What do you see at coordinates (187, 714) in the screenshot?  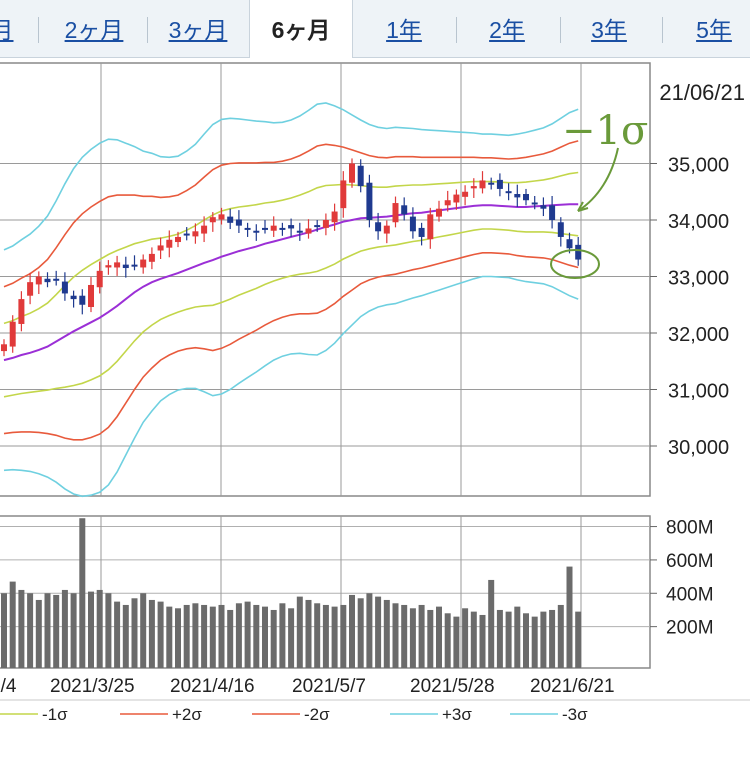 I see `legend-label: +2σ` at bounding box center [187, 714].